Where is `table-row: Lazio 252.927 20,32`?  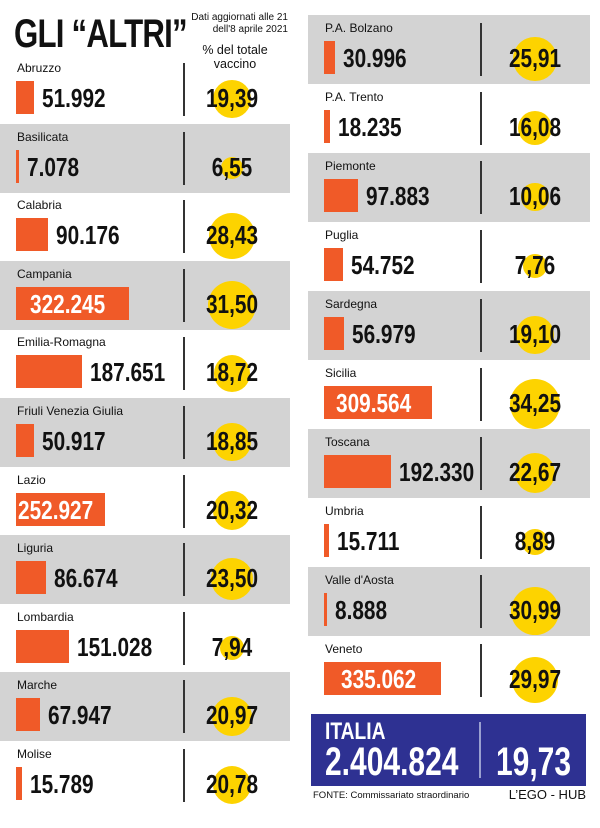 table-row: Lazio 252.927 20,32 is located at coordinates (145, 501).